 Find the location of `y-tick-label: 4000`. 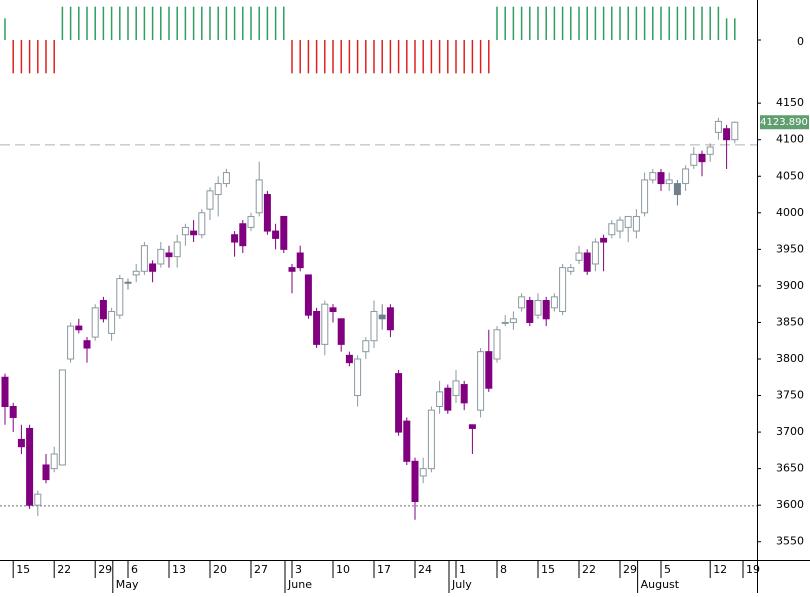

y-tick-label: 4000 is located at coordinates (790, 212).